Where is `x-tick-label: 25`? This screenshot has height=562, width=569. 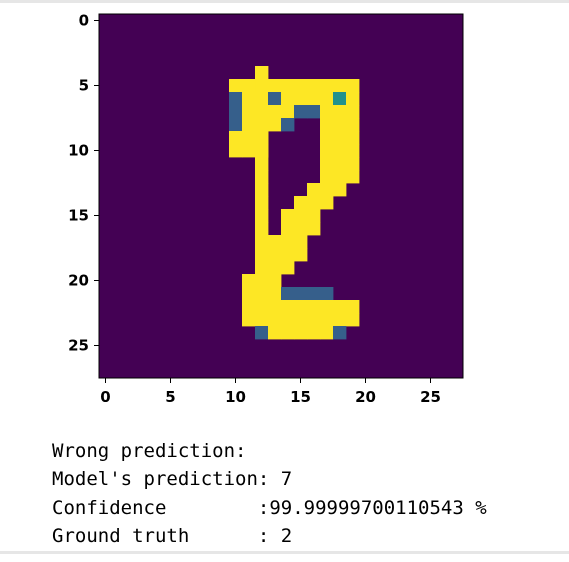
x-tick-label: 25 is located at coordinates (430, 397).